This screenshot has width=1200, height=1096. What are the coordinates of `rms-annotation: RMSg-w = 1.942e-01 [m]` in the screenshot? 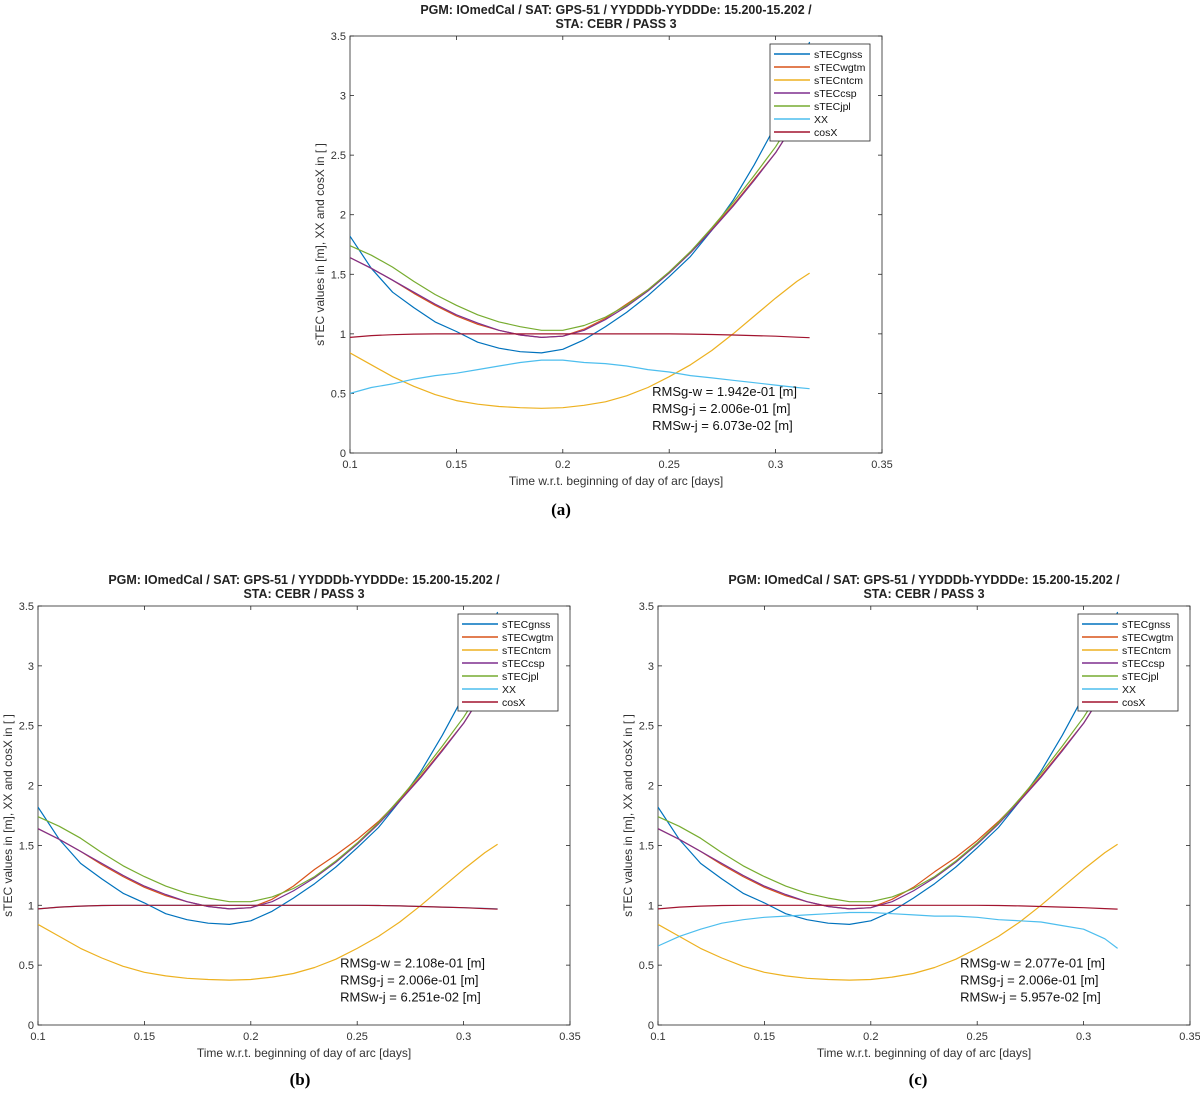 It's located at (724, 391).